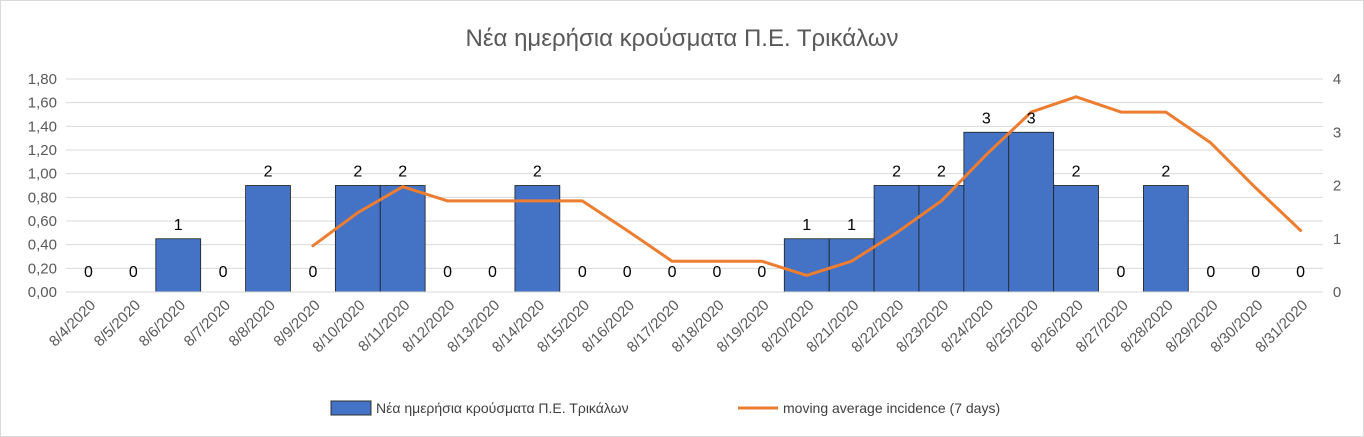 The width and height of the screenshot is (1364, 437). I want to click on y-left-tick-label: 0,60, so click(42, 221).